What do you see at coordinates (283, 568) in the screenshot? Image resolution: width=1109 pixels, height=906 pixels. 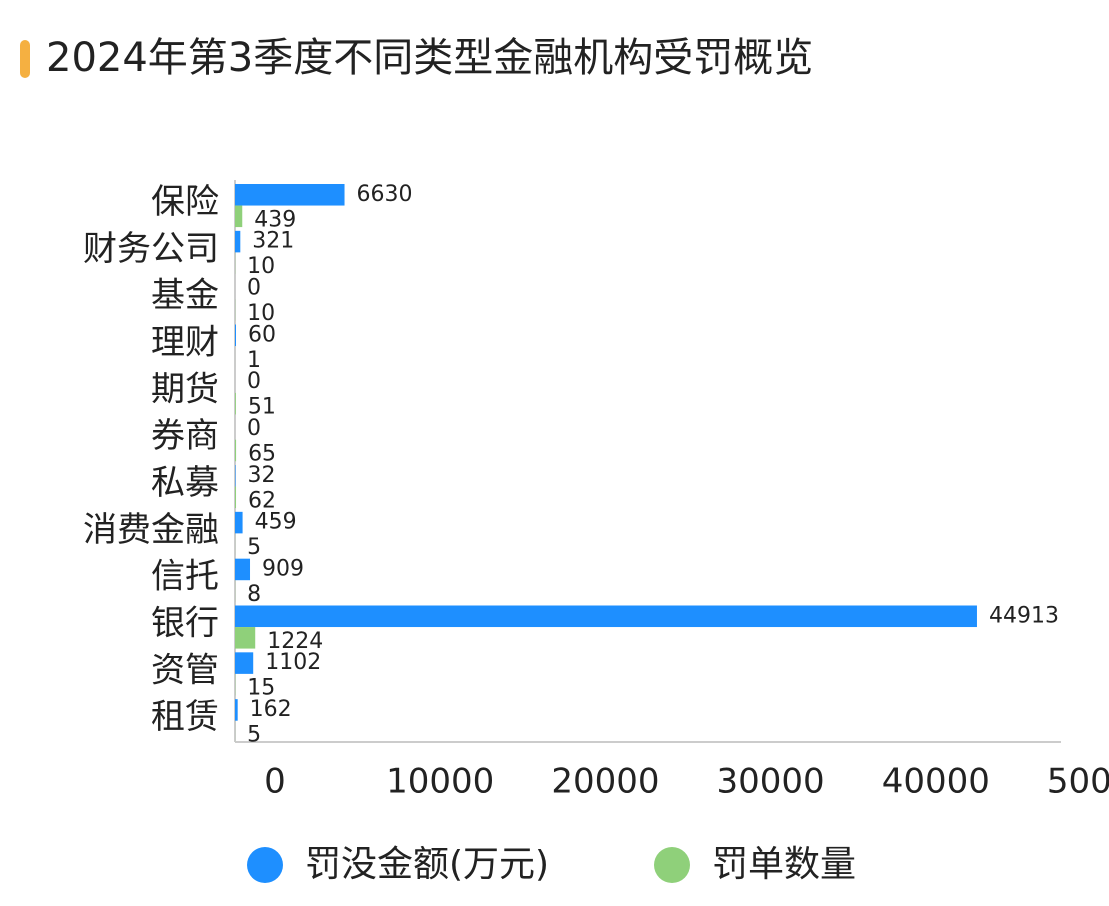 I see `value-label: 909` at bounding box center [283, 568].